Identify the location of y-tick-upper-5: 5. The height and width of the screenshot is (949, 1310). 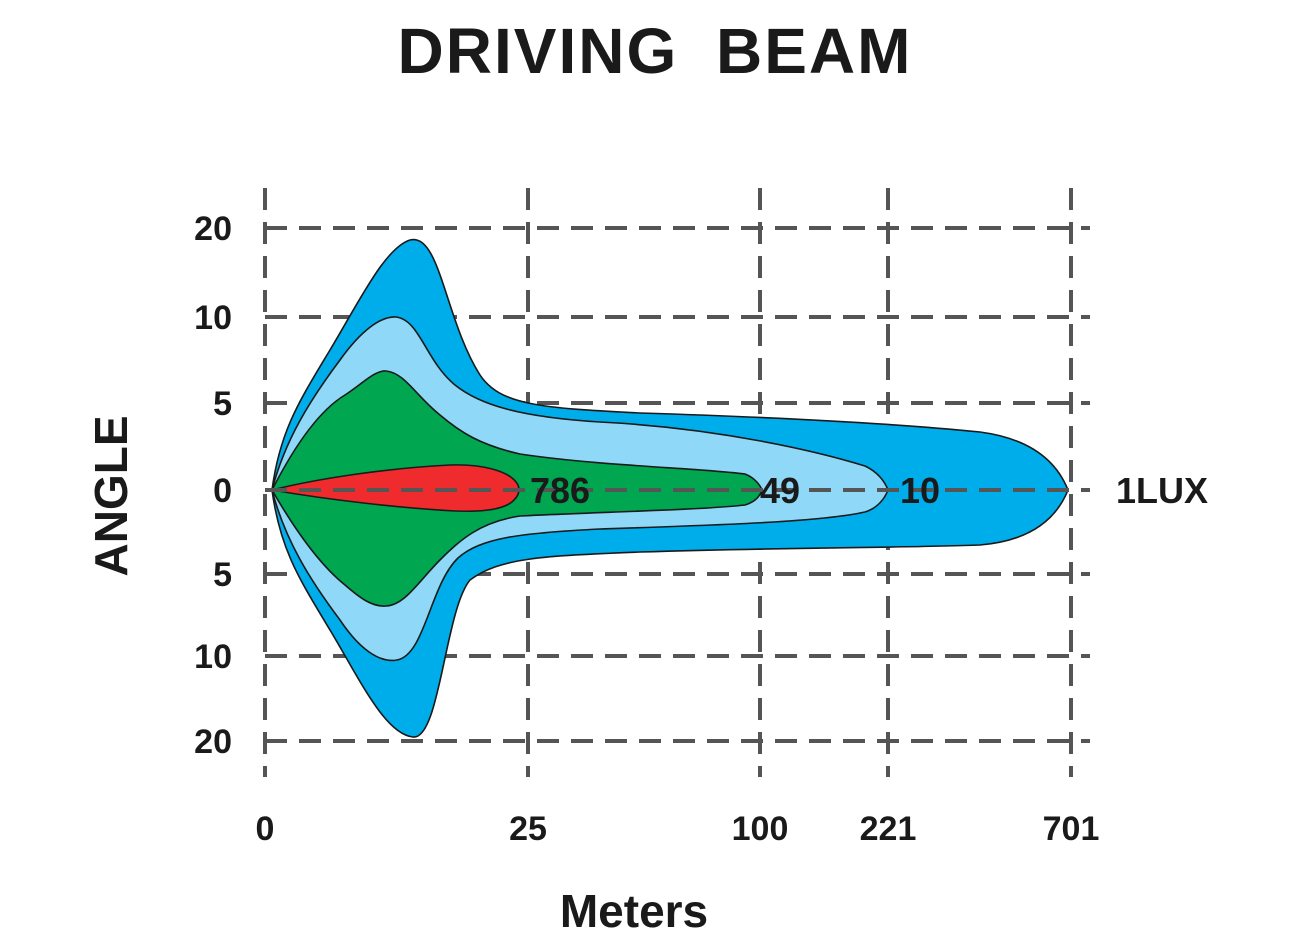
(222, 404).